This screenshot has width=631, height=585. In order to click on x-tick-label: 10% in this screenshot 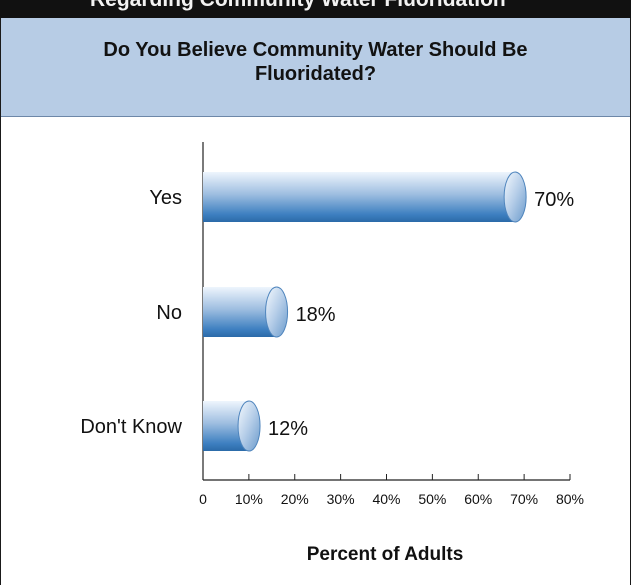, I will do `click(249, 499)`.